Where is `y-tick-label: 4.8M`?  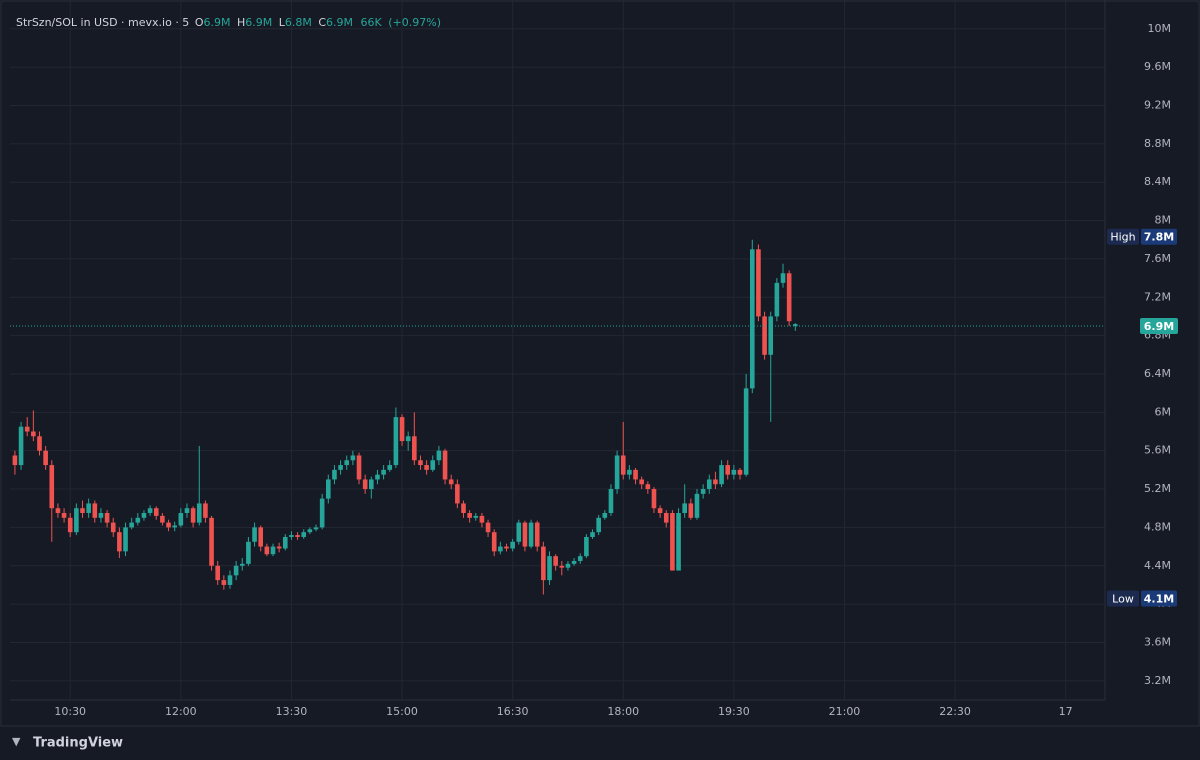
y-tick-label: 4.8M is located at coordinates (1157, 526).